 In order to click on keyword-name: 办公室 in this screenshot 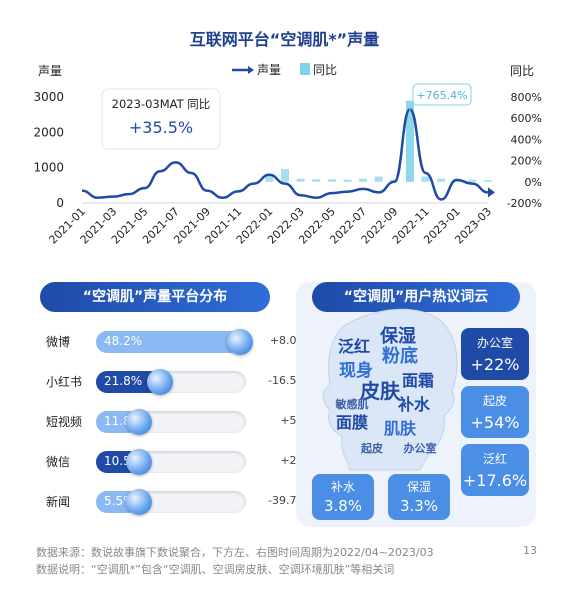, I will do `click(494, 343)`.